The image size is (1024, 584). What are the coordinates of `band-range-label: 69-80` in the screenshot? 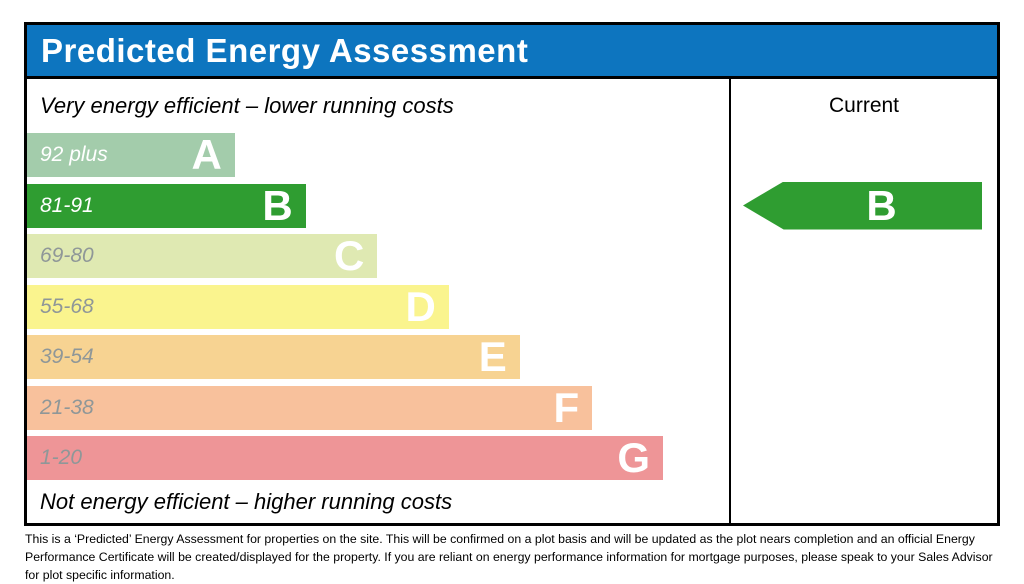 It's located at (67, 255).